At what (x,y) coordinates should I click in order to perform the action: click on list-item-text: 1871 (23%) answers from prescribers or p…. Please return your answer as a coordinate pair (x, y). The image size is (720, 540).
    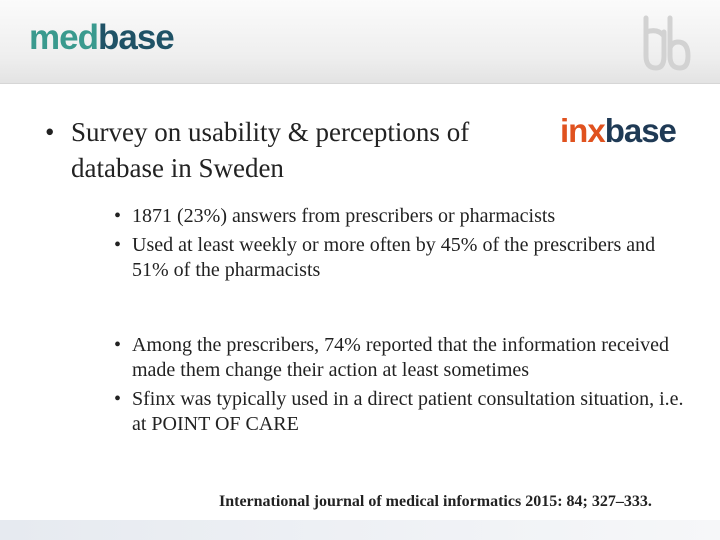
    Looking at the image, I should click on (344, 216).